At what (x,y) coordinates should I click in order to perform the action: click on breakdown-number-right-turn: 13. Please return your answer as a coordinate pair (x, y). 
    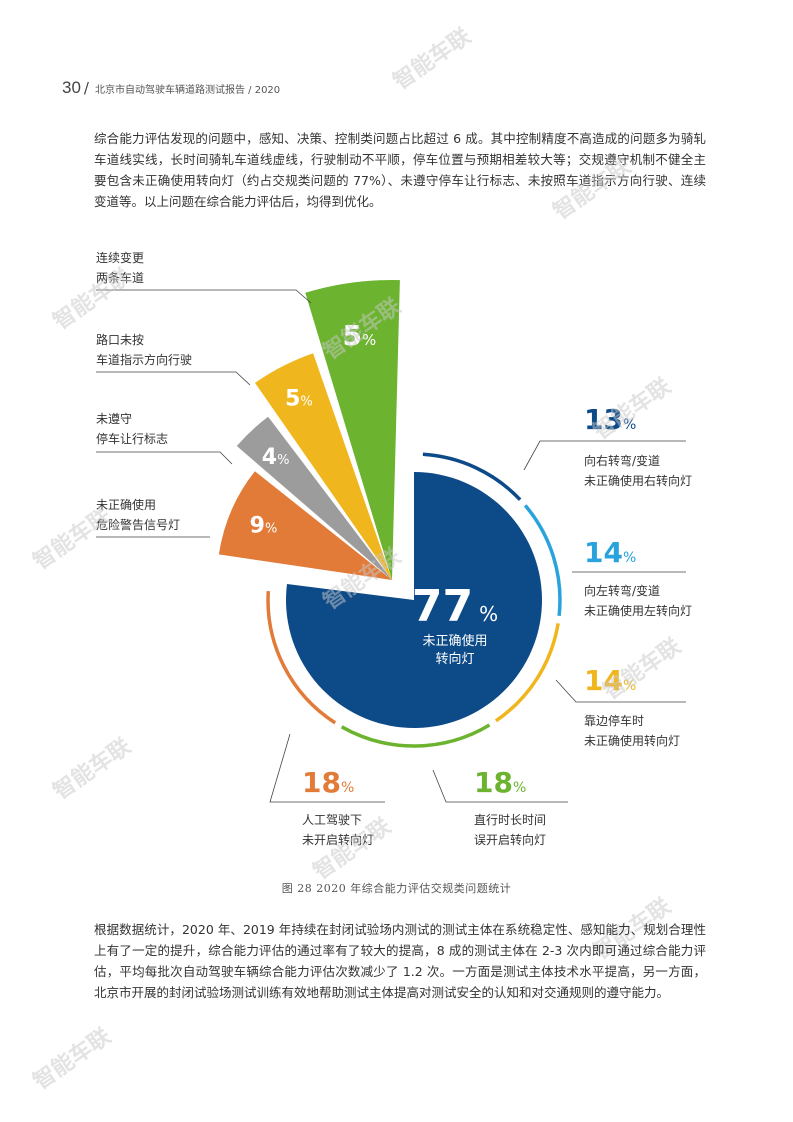
    Looking at the image, I should click on (603, 419).